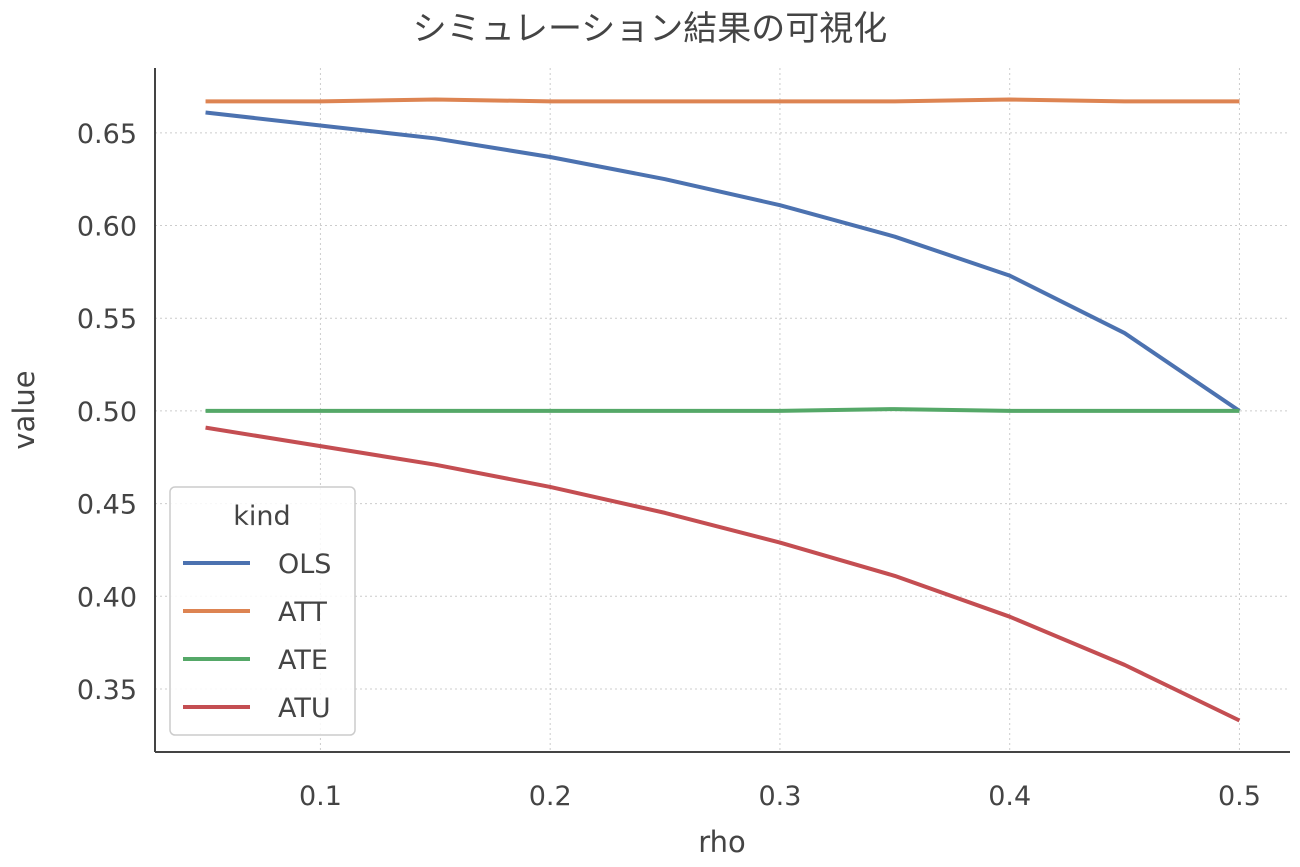 The height and width of the screenshot is (867, 1300). I want to click on x-ticks: 0.1 0.2 0.3 0.4 0.5, so click(780, 796).